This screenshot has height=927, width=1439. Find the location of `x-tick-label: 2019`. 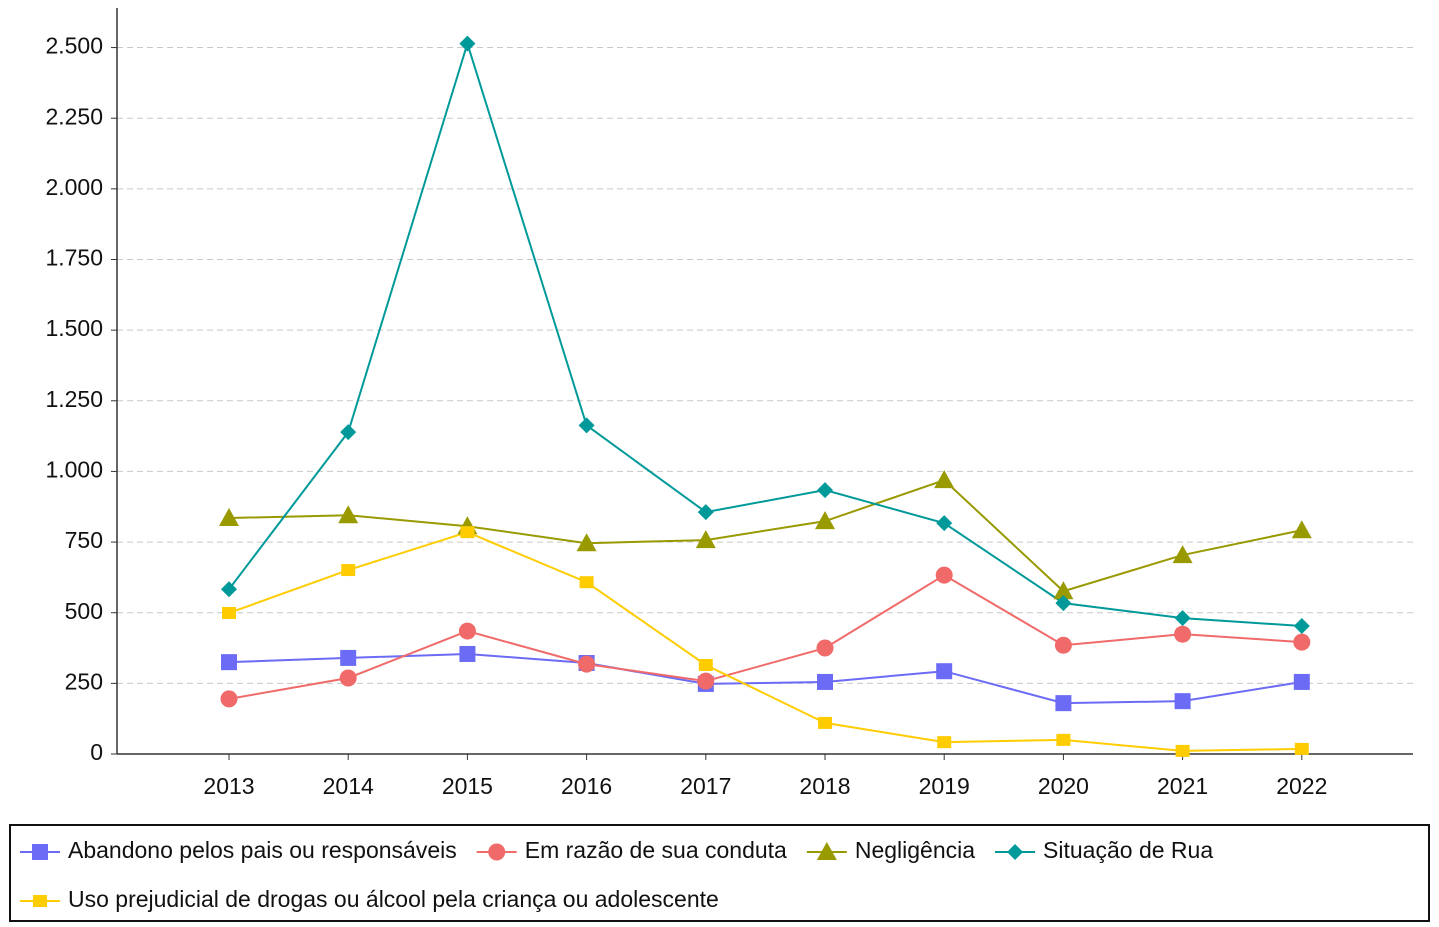

x-tick-label: 2019 is located at coordinates (944, 786).